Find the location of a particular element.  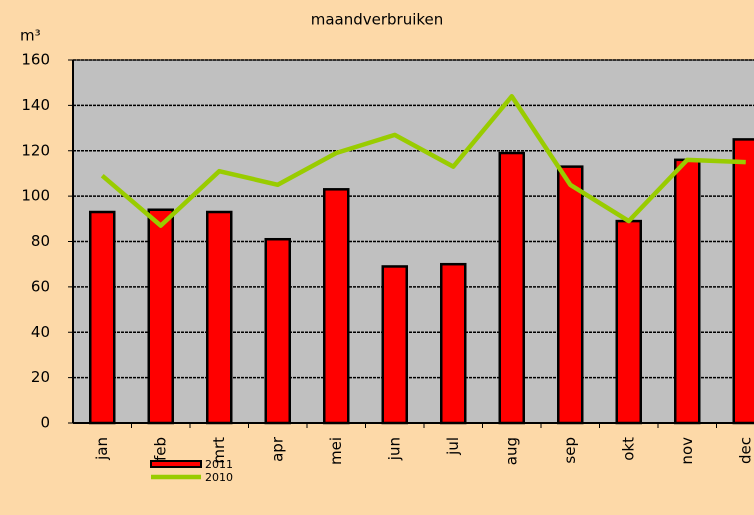

legend-label: 2011 is located at coordinates (219, 464).